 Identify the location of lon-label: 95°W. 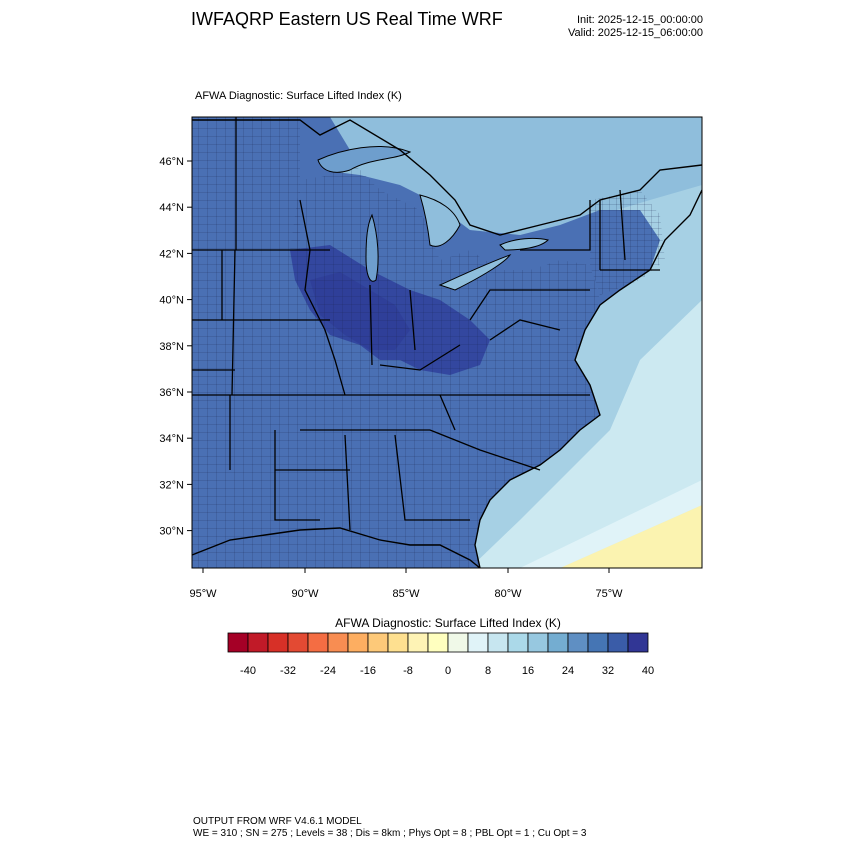
(203, 594).